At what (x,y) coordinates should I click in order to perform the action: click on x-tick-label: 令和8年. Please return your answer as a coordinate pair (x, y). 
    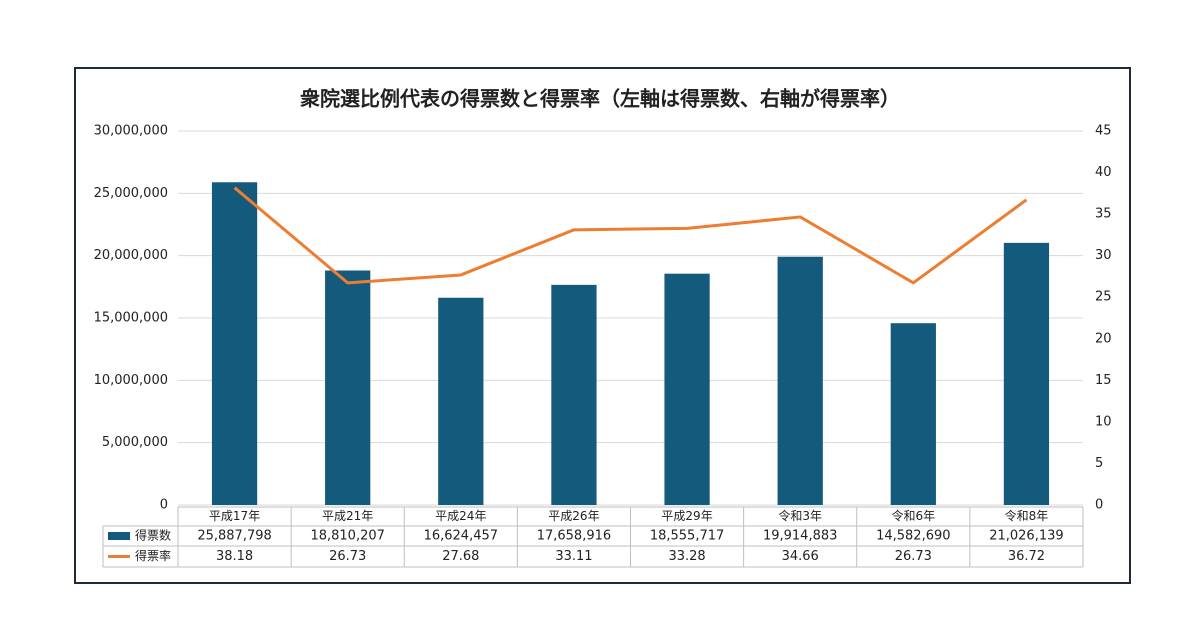
    Looking at the image, I should click on (1027, 515).